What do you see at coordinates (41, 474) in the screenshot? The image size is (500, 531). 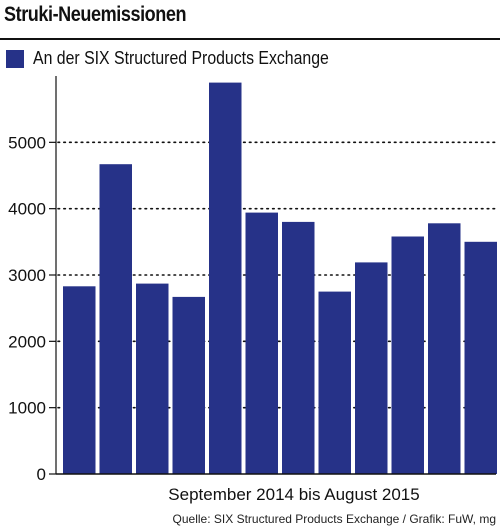 I see `y-tick-label: 0` at bounding box center [41, 474].